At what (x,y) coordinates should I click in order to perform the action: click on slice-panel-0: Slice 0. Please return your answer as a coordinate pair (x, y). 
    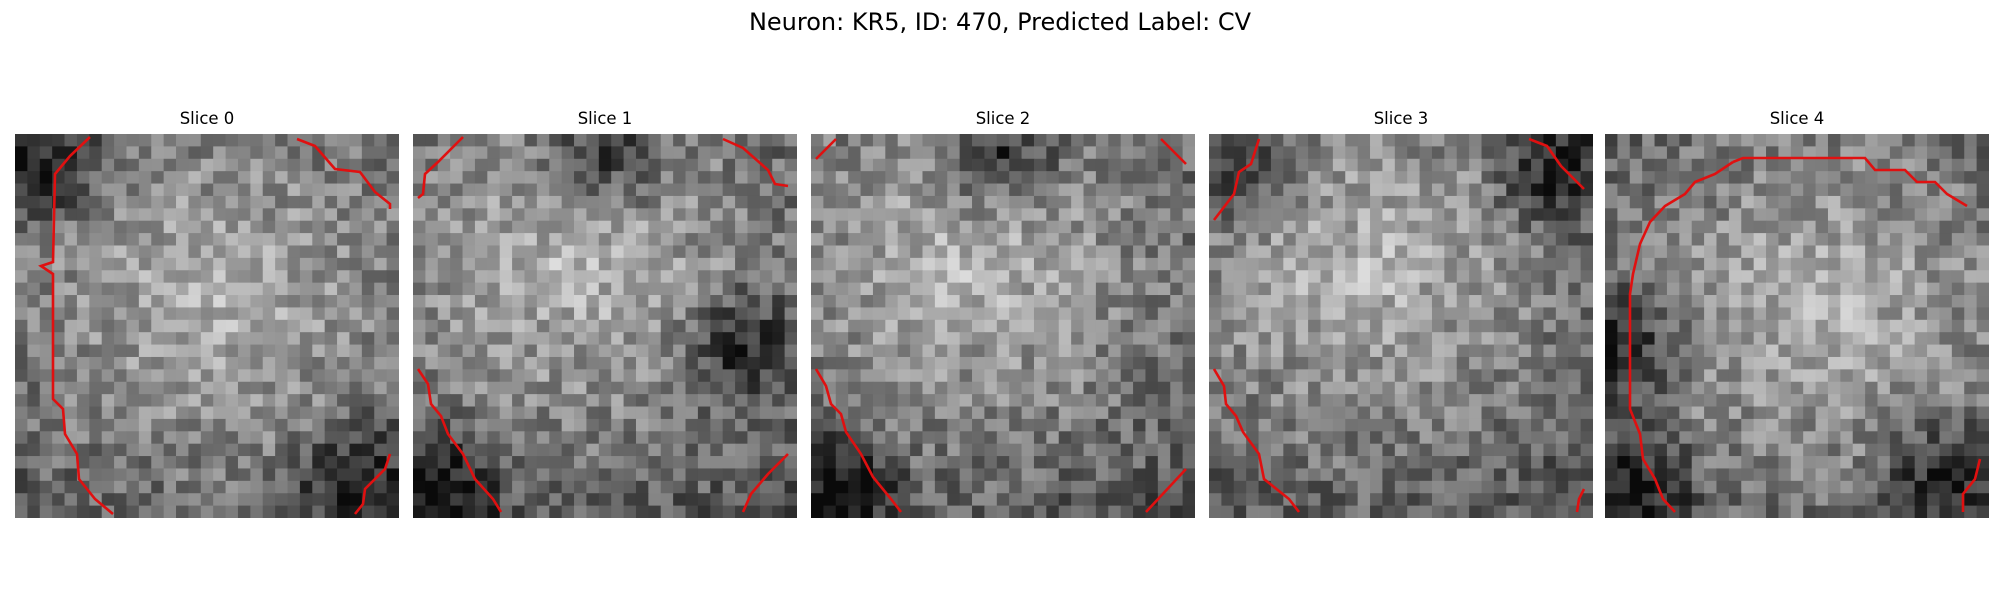
    Looking at the image, I should click on (207, 313).